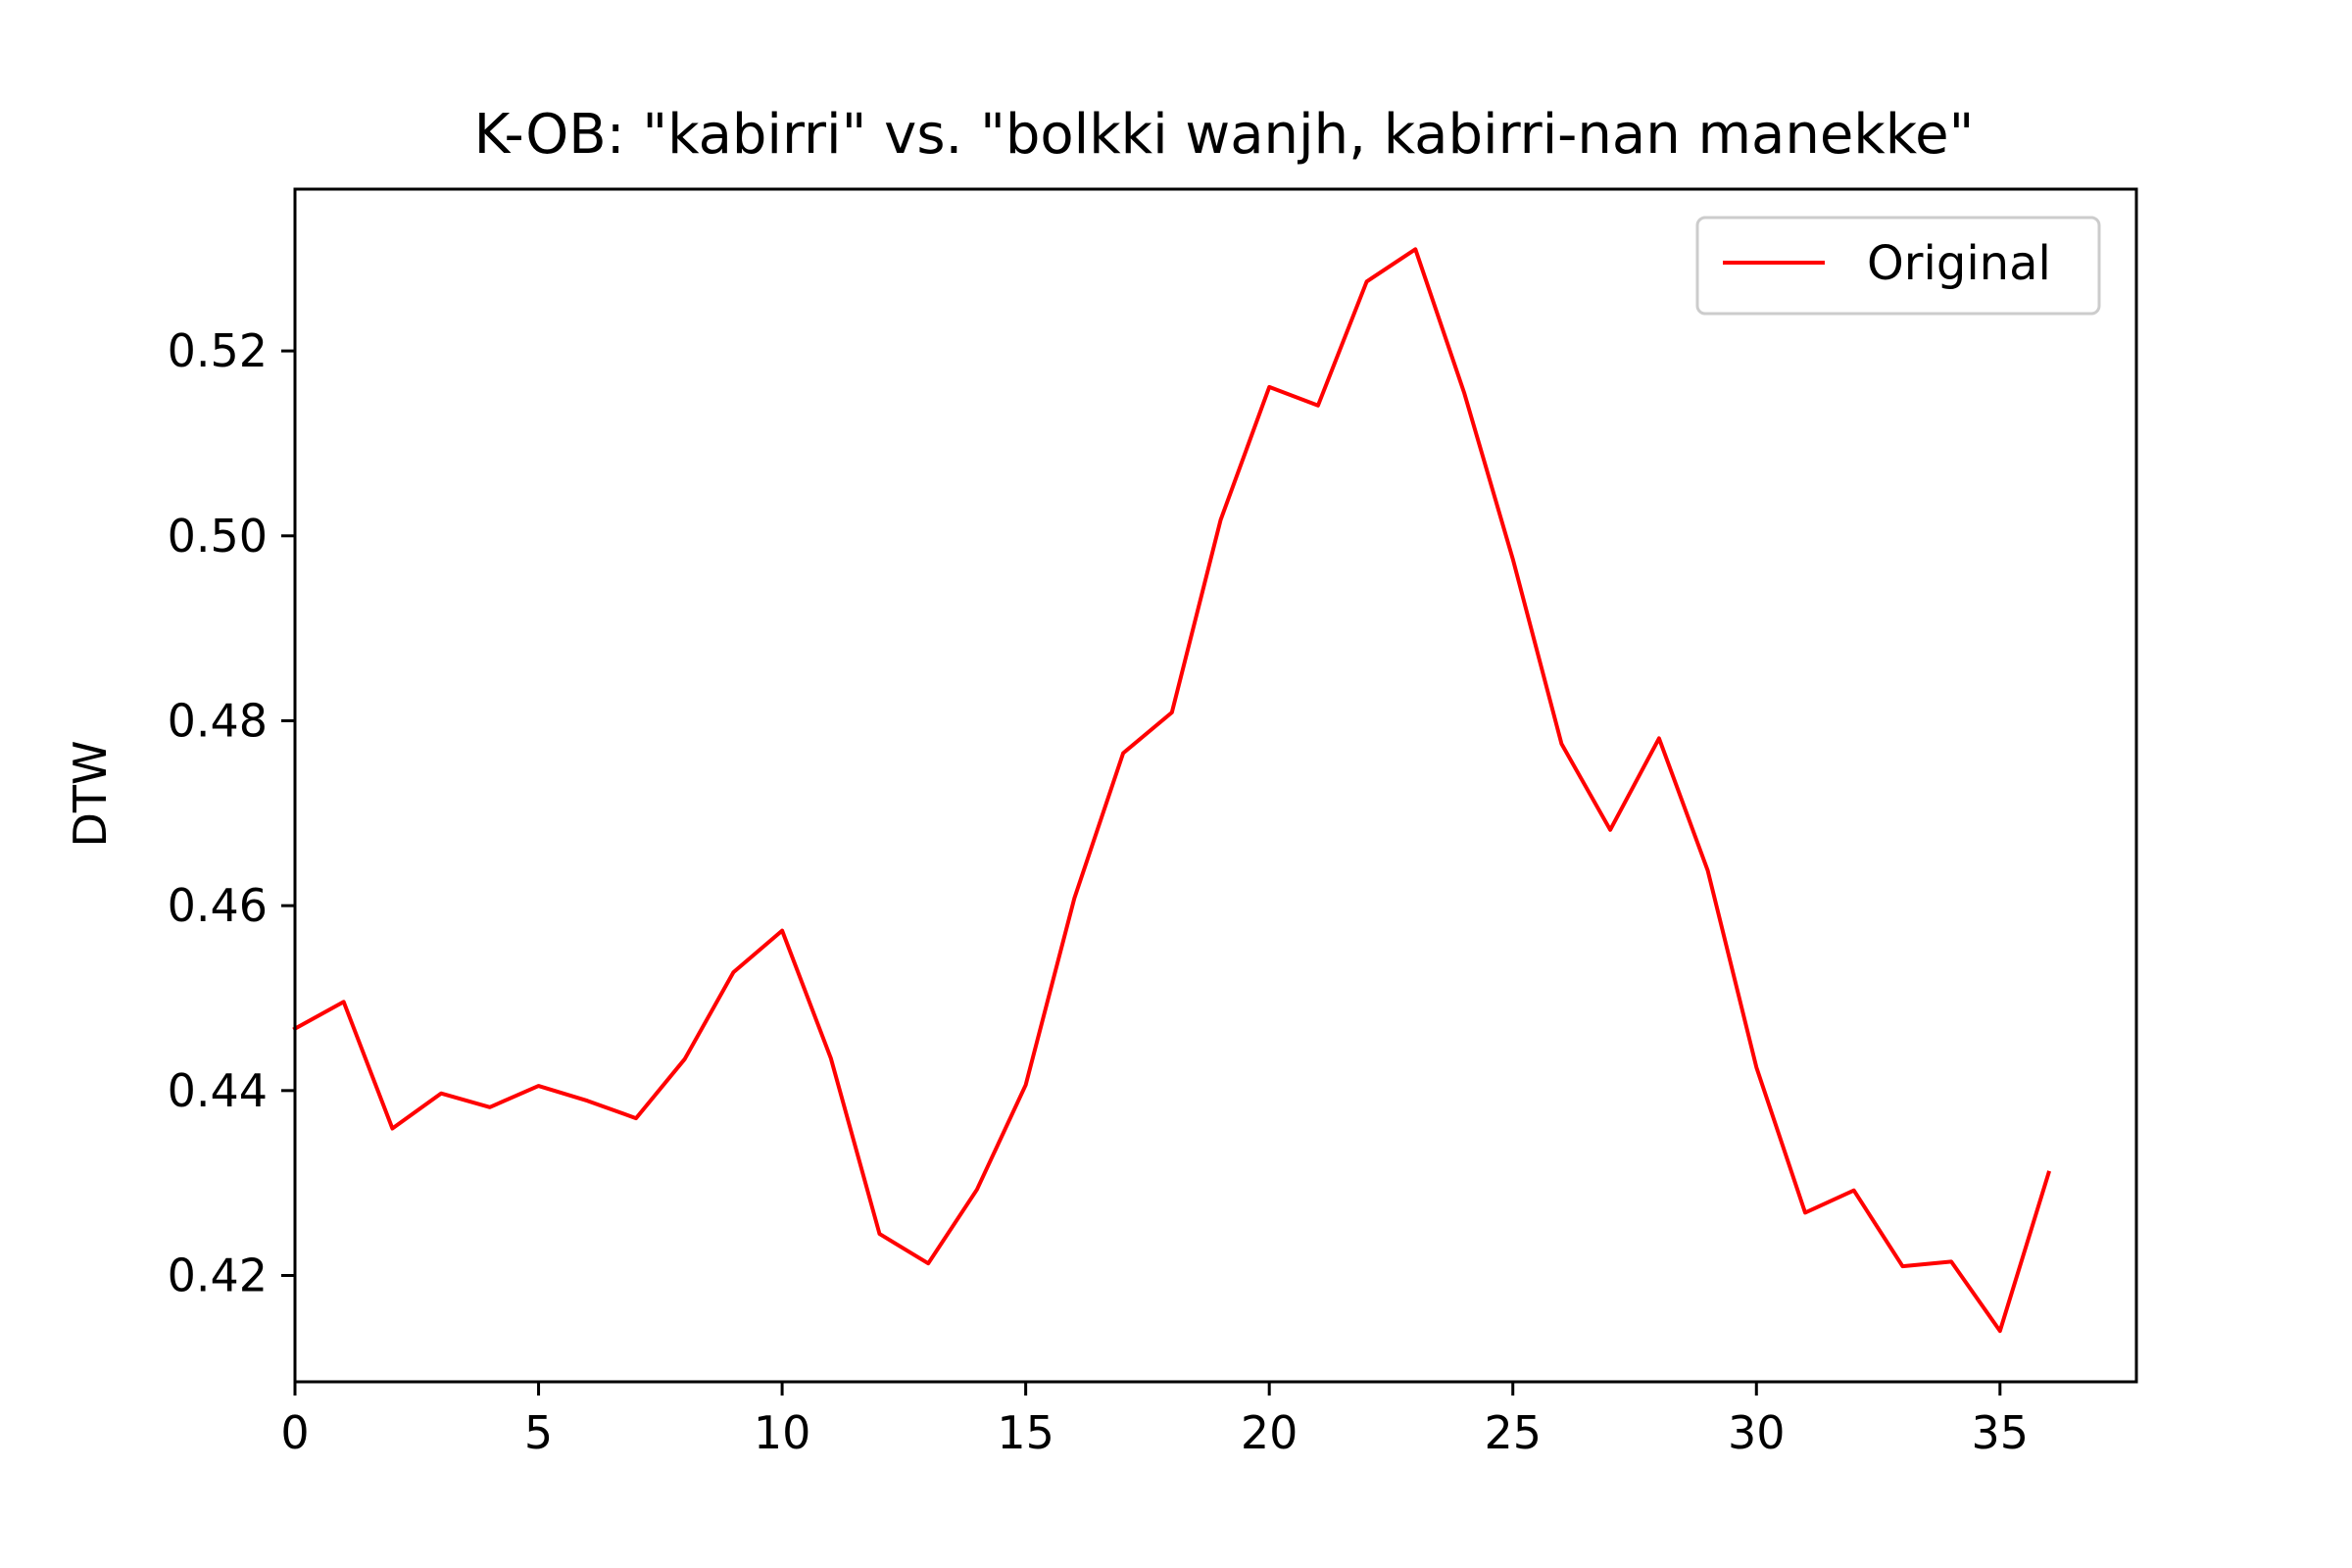 Image resolution: width=2352 pixels, height=1568 pixels. What do you see at coordinates (1757, 1432) in the screenshot?
I see `x-tick-label: 30` at bounding box center [1757, 1432].